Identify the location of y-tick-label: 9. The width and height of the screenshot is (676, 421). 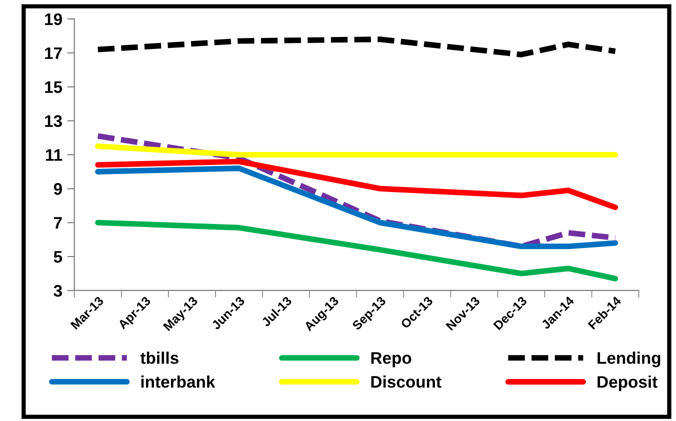
(58, 189).